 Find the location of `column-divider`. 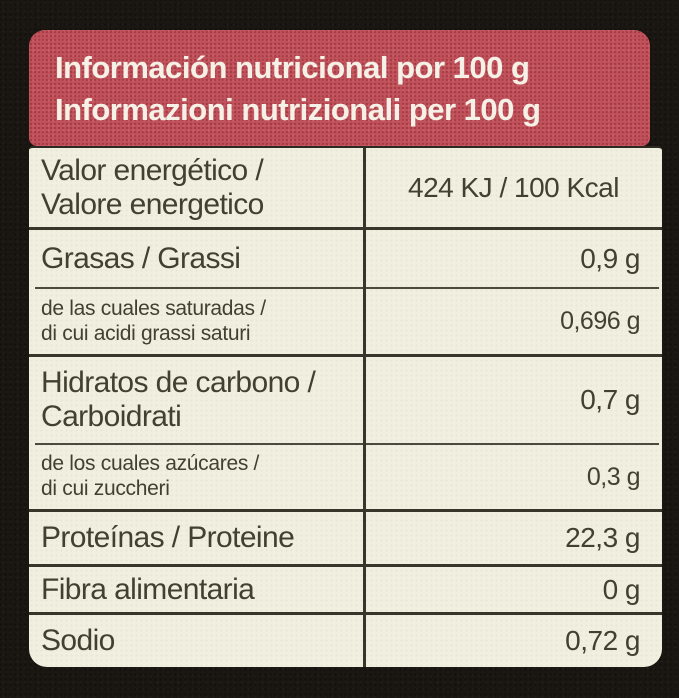

column-divider is located at coordinates (364, 407).